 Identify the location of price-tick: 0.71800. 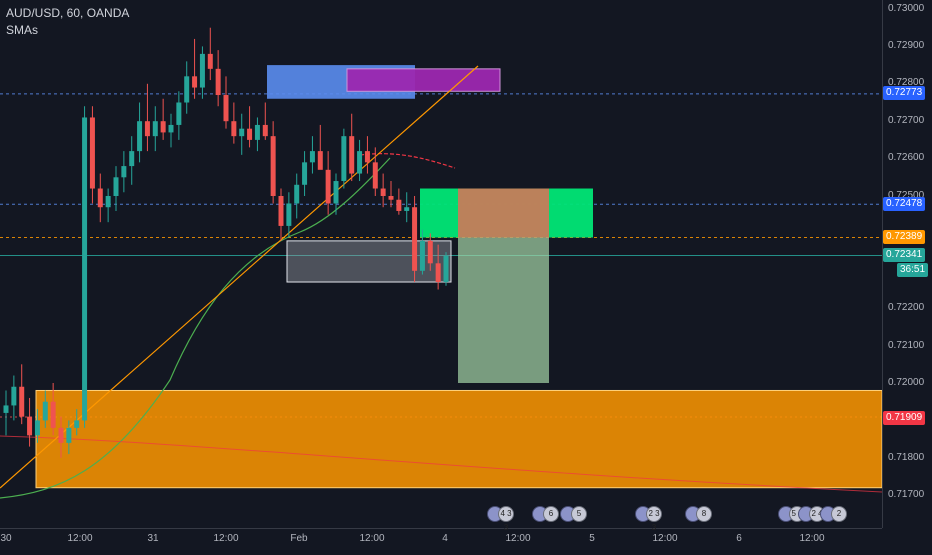
(906, 457).